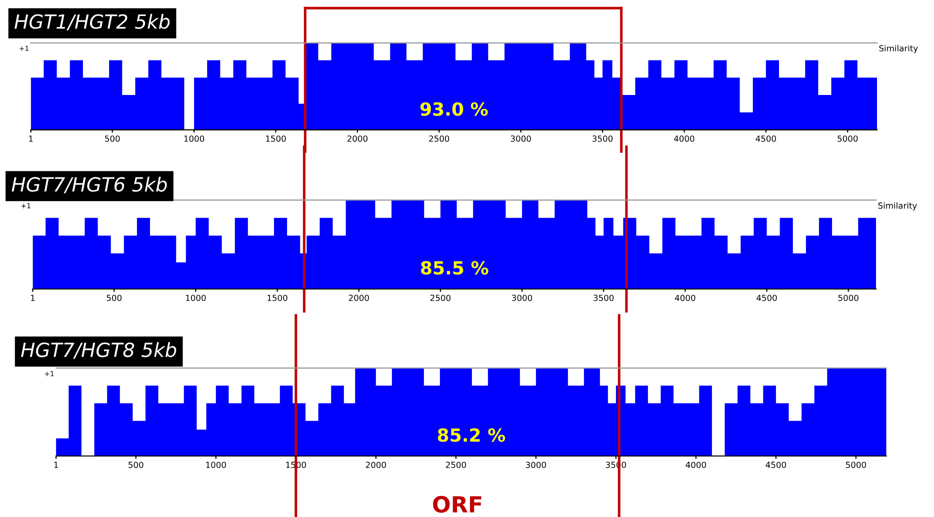 Image resolution: width=934 pixels, height=517 pixels. What do you see at coordinates (454, 109) in the screenshot?
I see `annotation: 93.0 %` at bounding box center [454, 109].